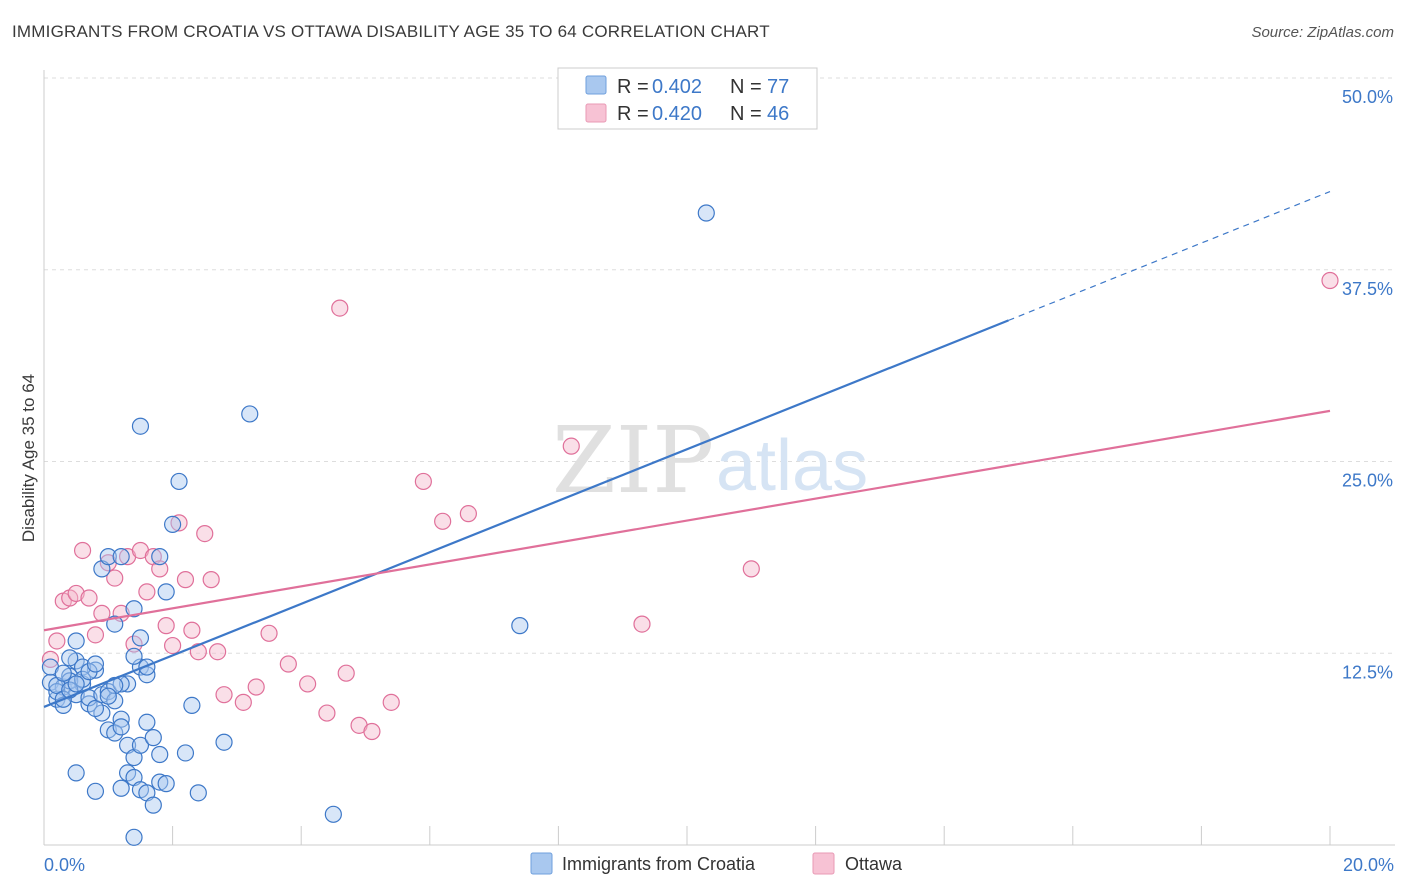 This screenshot has height=892, width=1406. What do you see at coordinates (1367, 289) in the screenshot?
I see `y-tick-label: 37.5%` at bounding box center [1367, 289].